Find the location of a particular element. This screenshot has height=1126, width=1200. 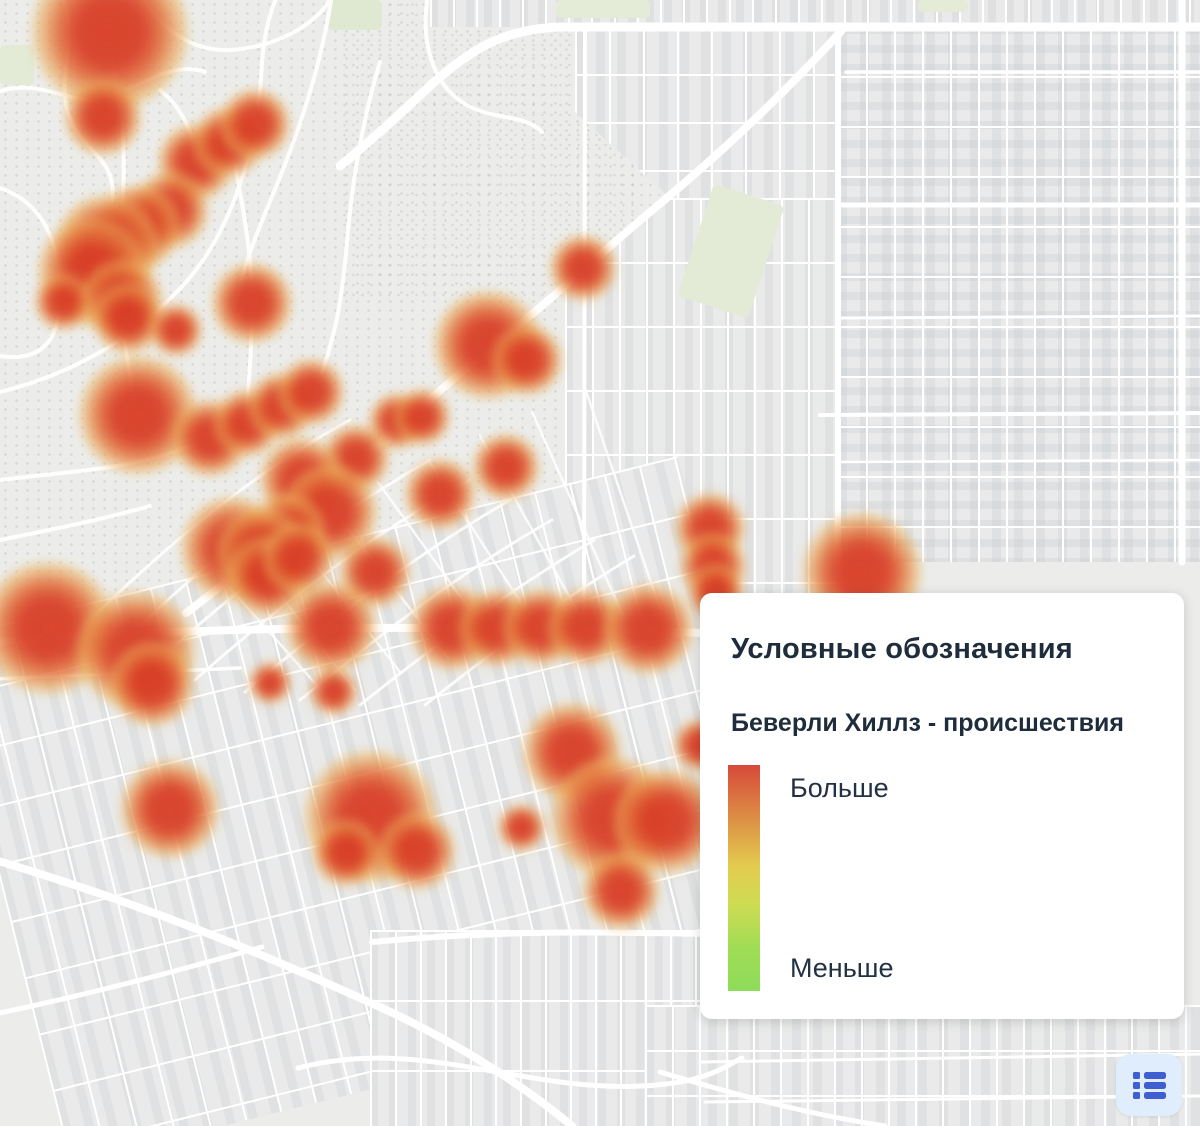

legend-less-label: Меньше is located at coordinates (842, 968).